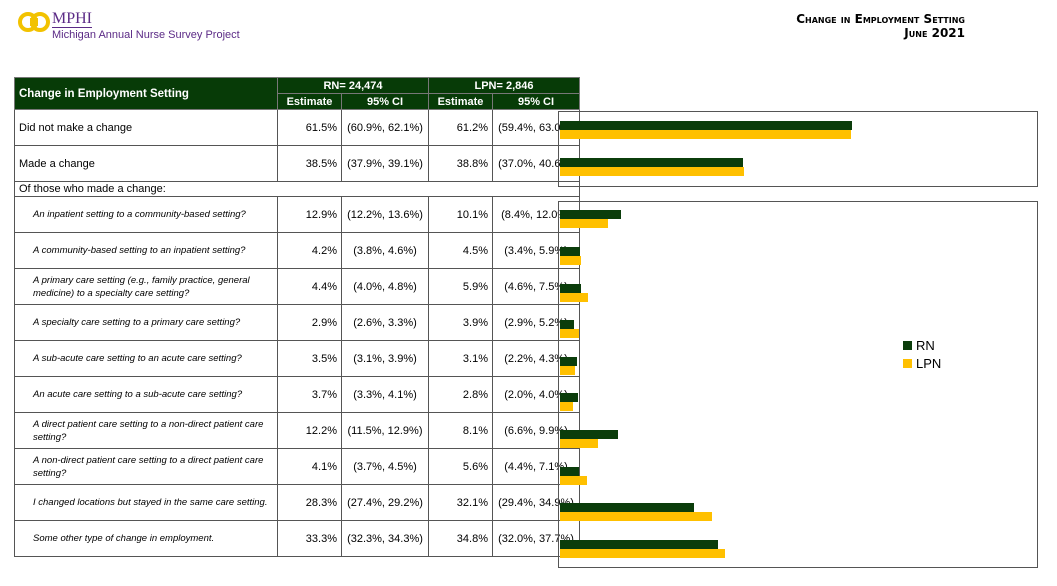 This screenshot has height=586, width=1057. What do you see at coordinates (385, 163) in the screenshot?
I see `rn-ci: (37.9%, 39.1%)` at bounding box center [385, 163].